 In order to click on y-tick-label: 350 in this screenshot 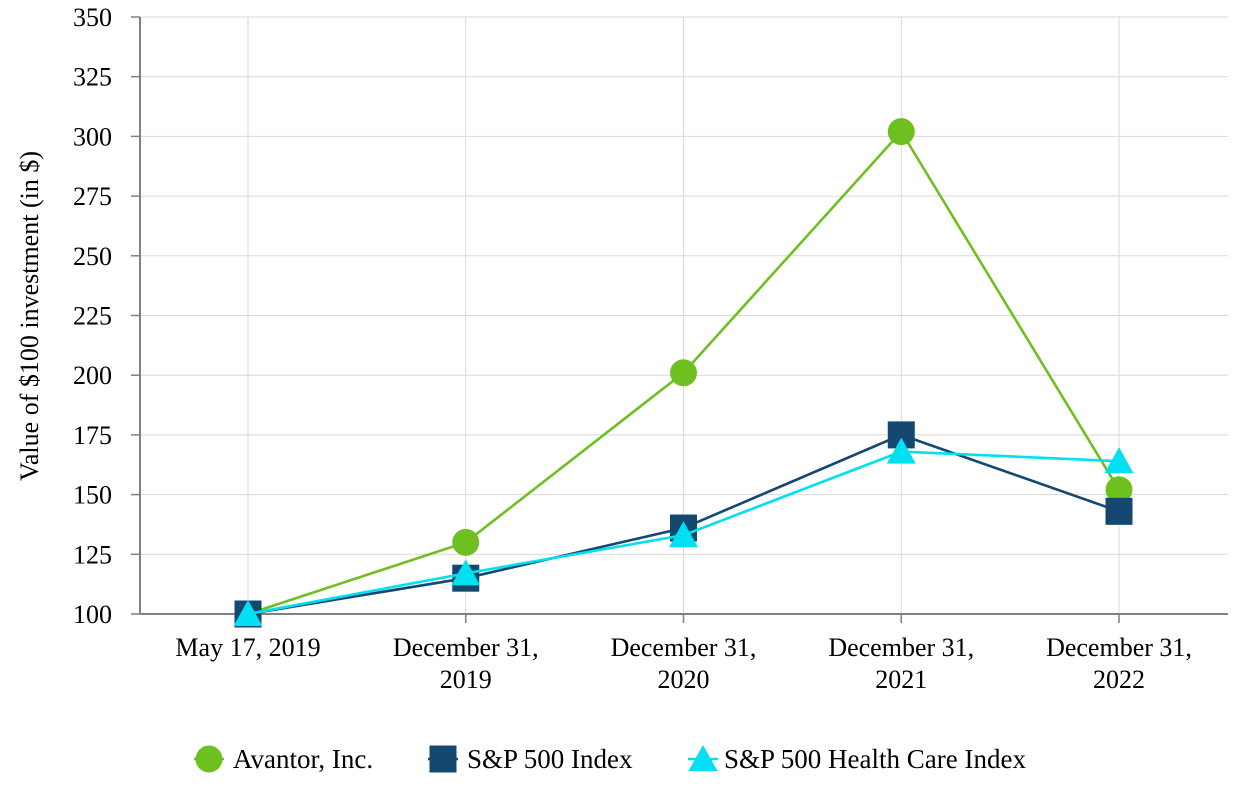, I will do `click(92, 17)`.